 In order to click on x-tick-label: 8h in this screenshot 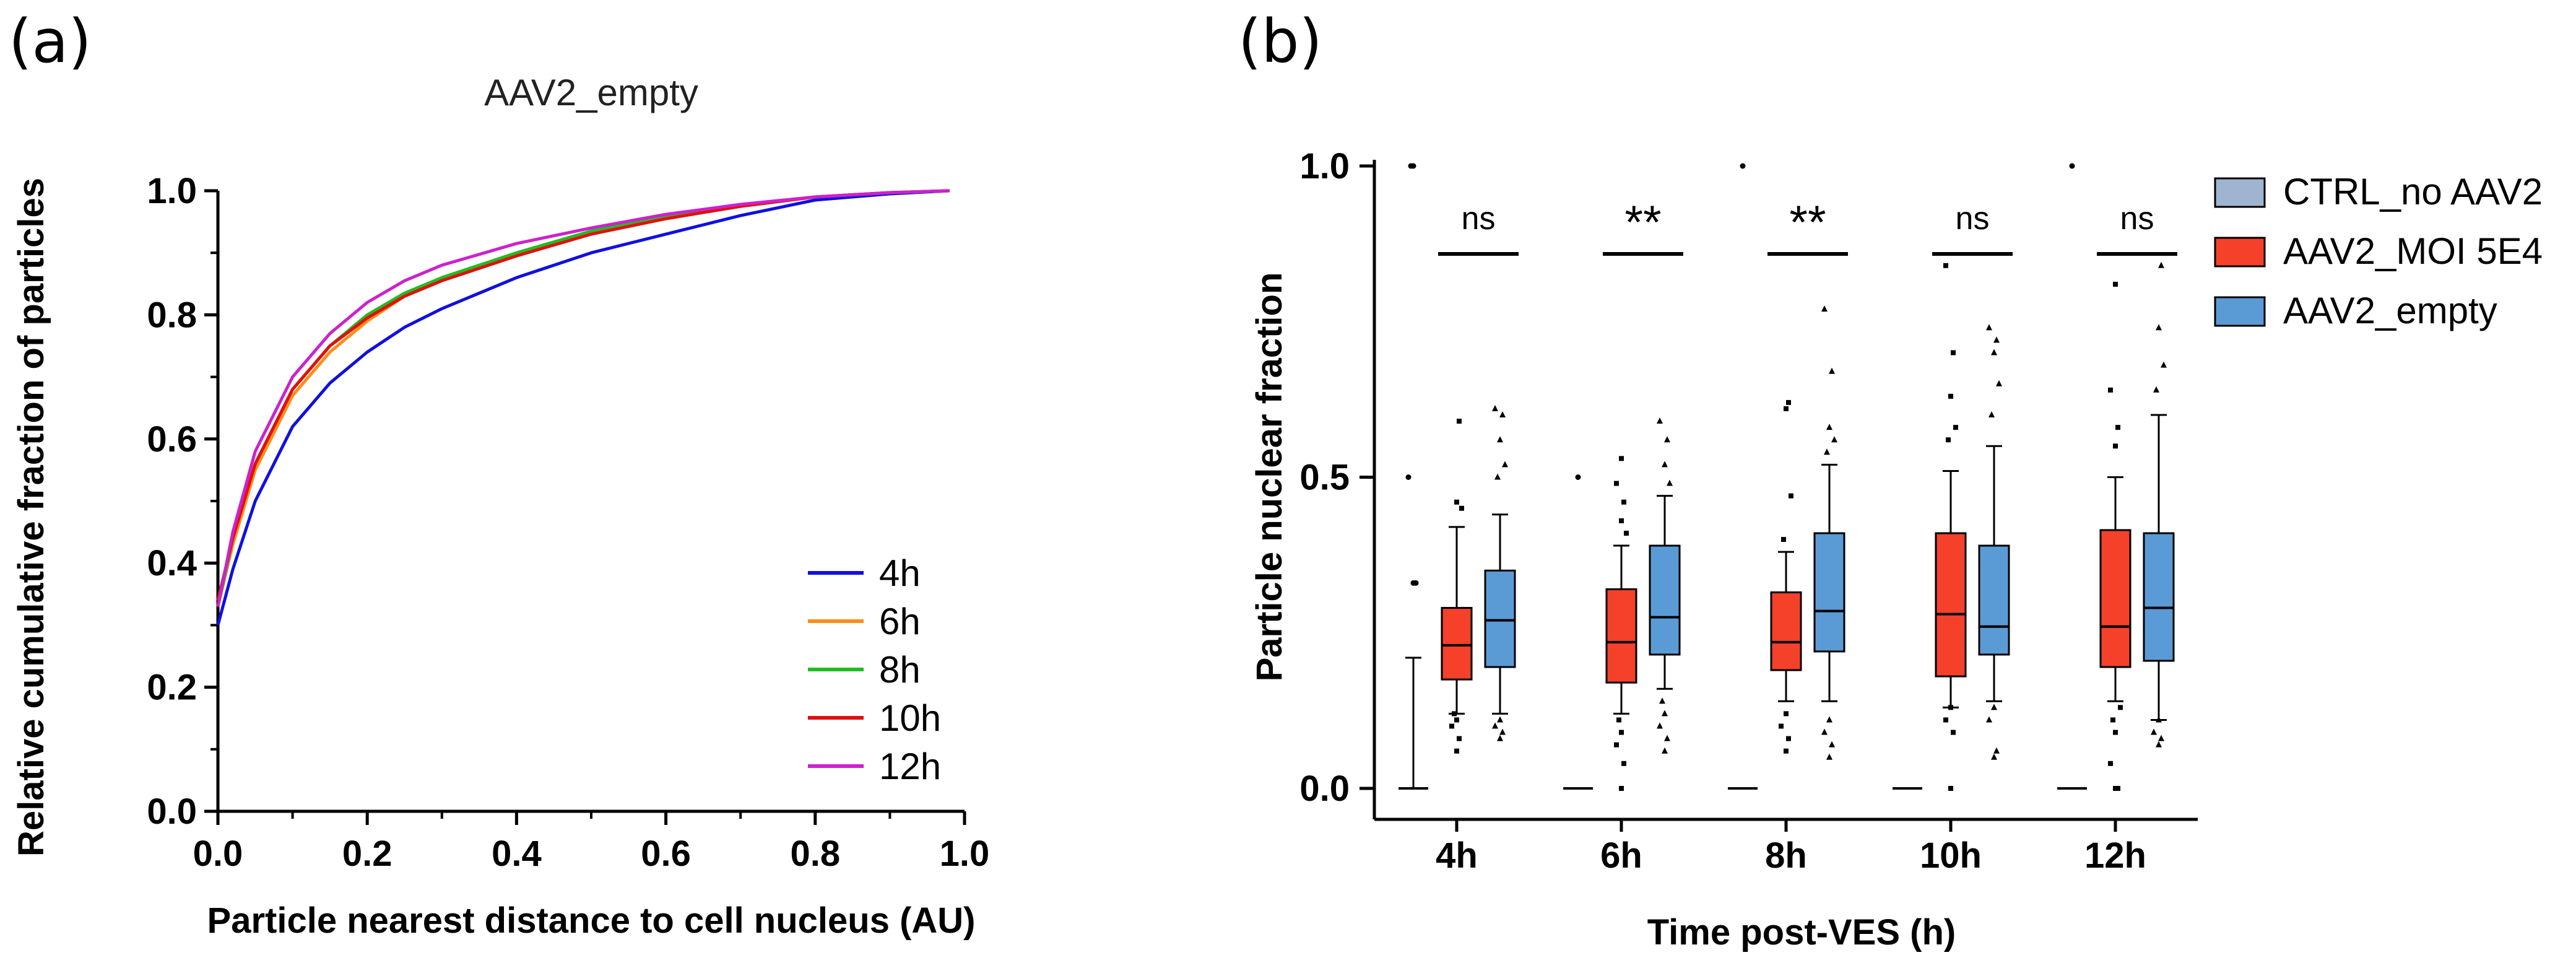, I will do `click(1786, 855)`.